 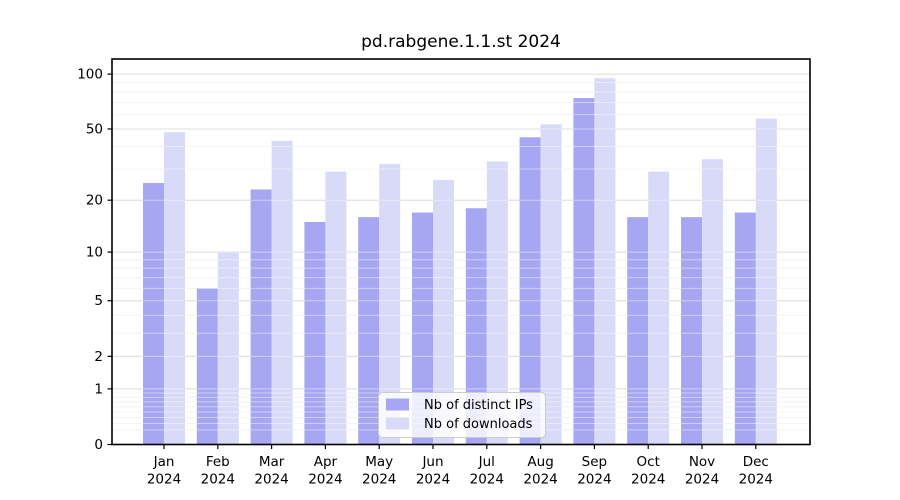 I want to click on legend: Nb of distinct IPs Nb of downloads, so click(x=462, y=415).